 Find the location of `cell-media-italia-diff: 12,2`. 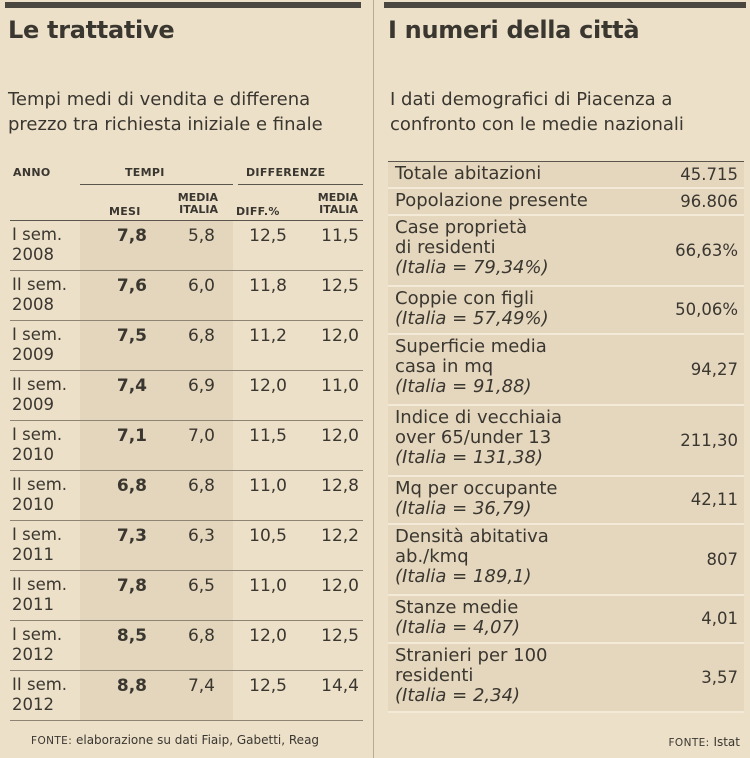

cell-media-italia-diff: 12,2 is located at coordinates (340, 536).